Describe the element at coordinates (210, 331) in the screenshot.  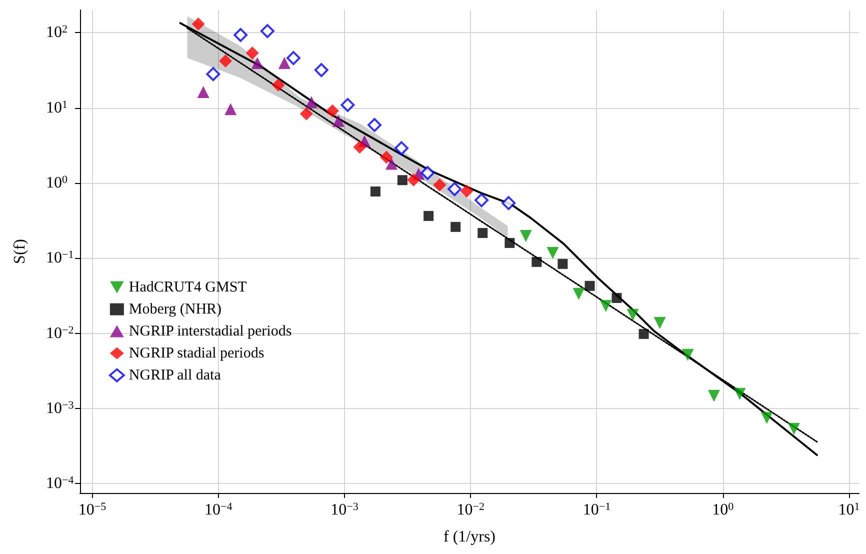
I see `legend-label: NGRIP interstadial periods` at that location.